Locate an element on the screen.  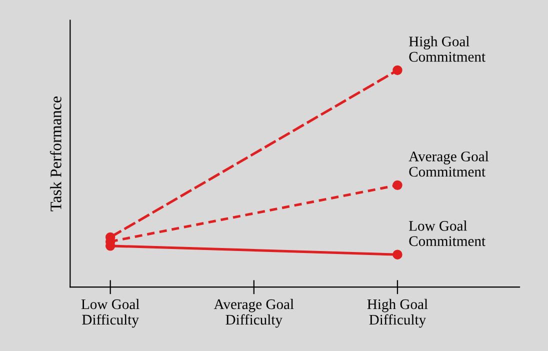
x-tick-label: Average Goal Difficulty is located at coordinates (254, 313).